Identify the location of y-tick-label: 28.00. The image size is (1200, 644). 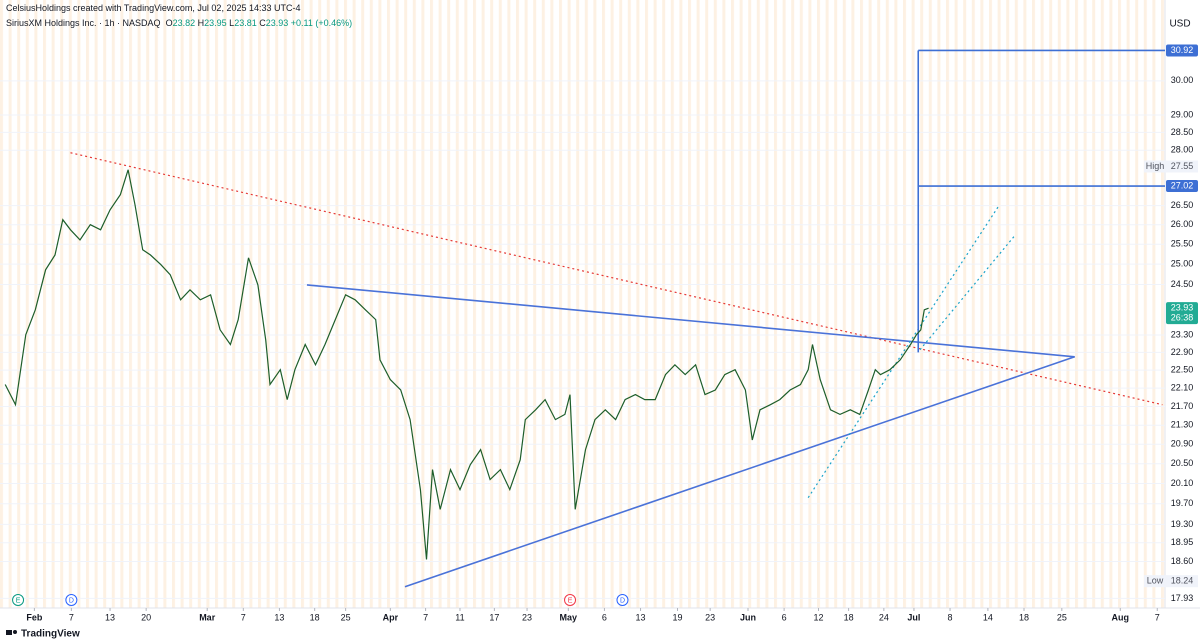
(1182, 150).